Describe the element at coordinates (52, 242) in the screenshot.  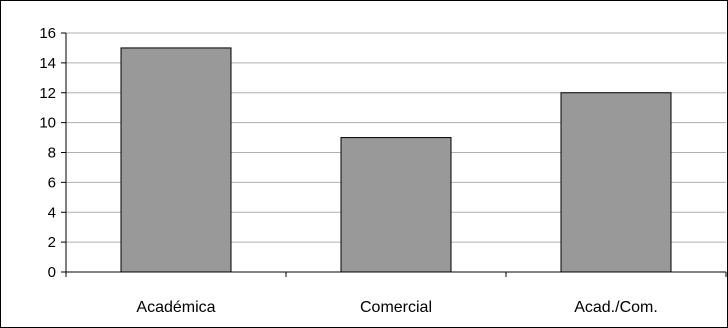
I see `y-tick-label: 2` at that location.